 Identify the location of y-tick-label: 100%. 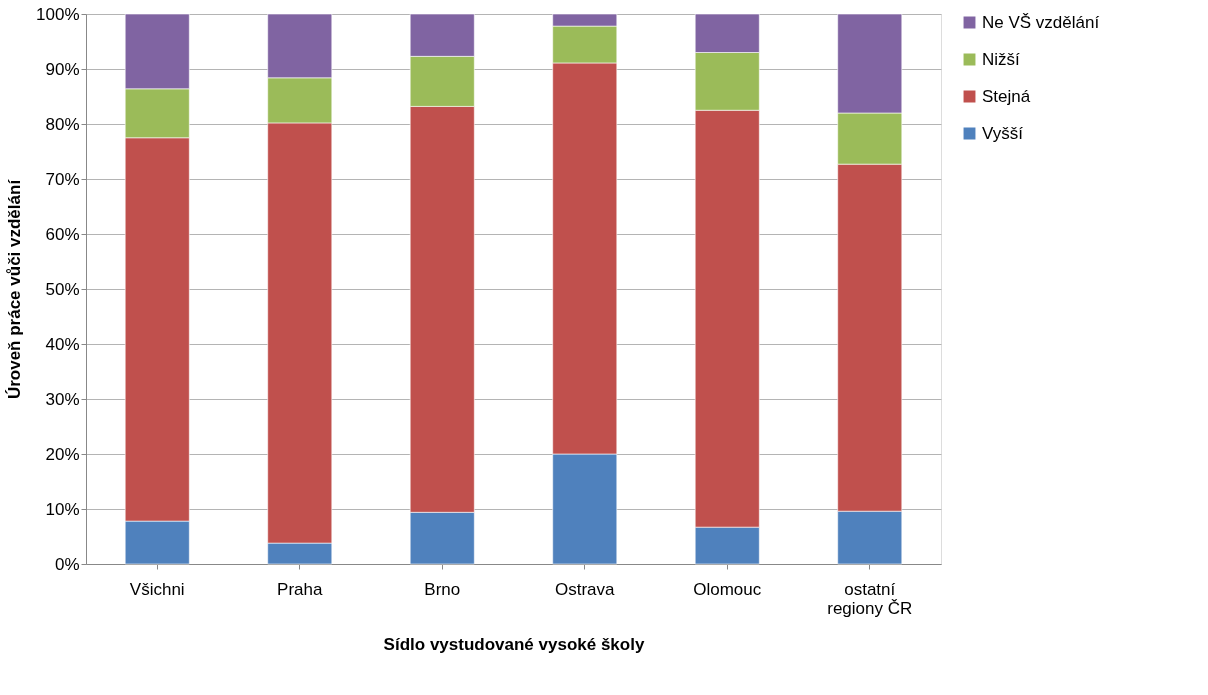
(58, 14).